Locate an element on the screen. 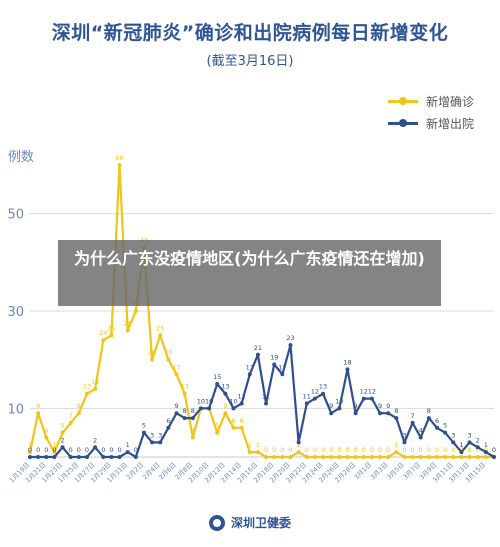 Image resolution: width=500 pixels, height=547 pixels. legend-item-discharged: 新增出院 is located at coordinates (431, 123).